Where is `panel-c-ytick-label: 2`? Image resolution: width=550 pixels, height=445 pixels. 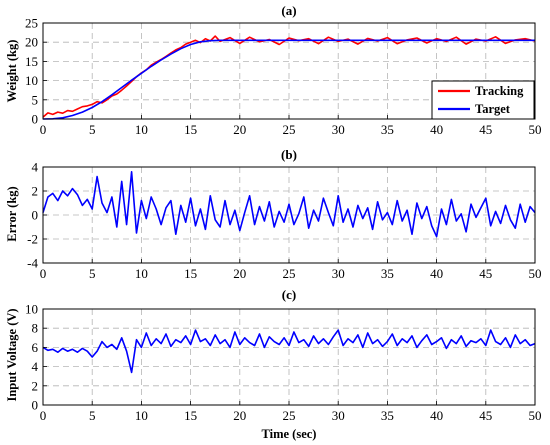
panel-c-ytick-label: 2 is located at coordinates (35, 385).